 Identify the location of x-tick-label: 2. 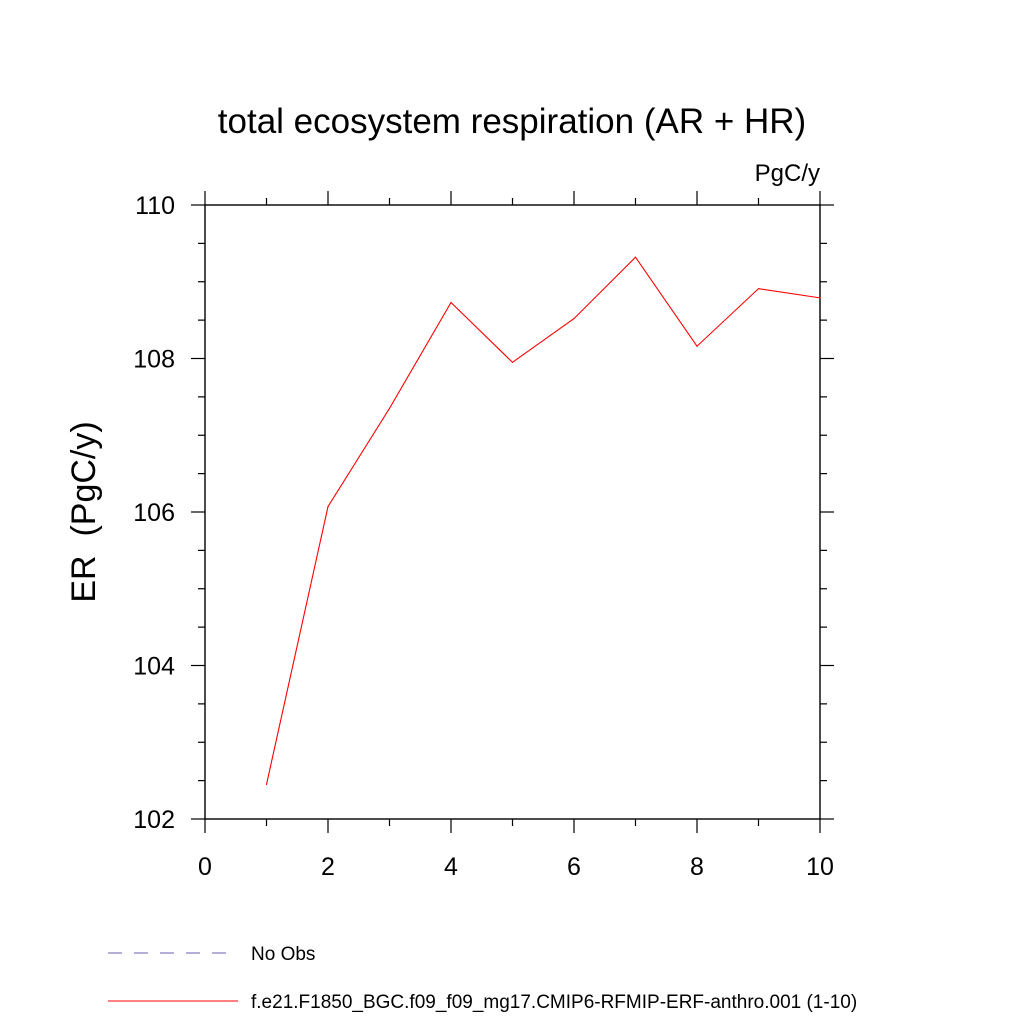
(328, 867).